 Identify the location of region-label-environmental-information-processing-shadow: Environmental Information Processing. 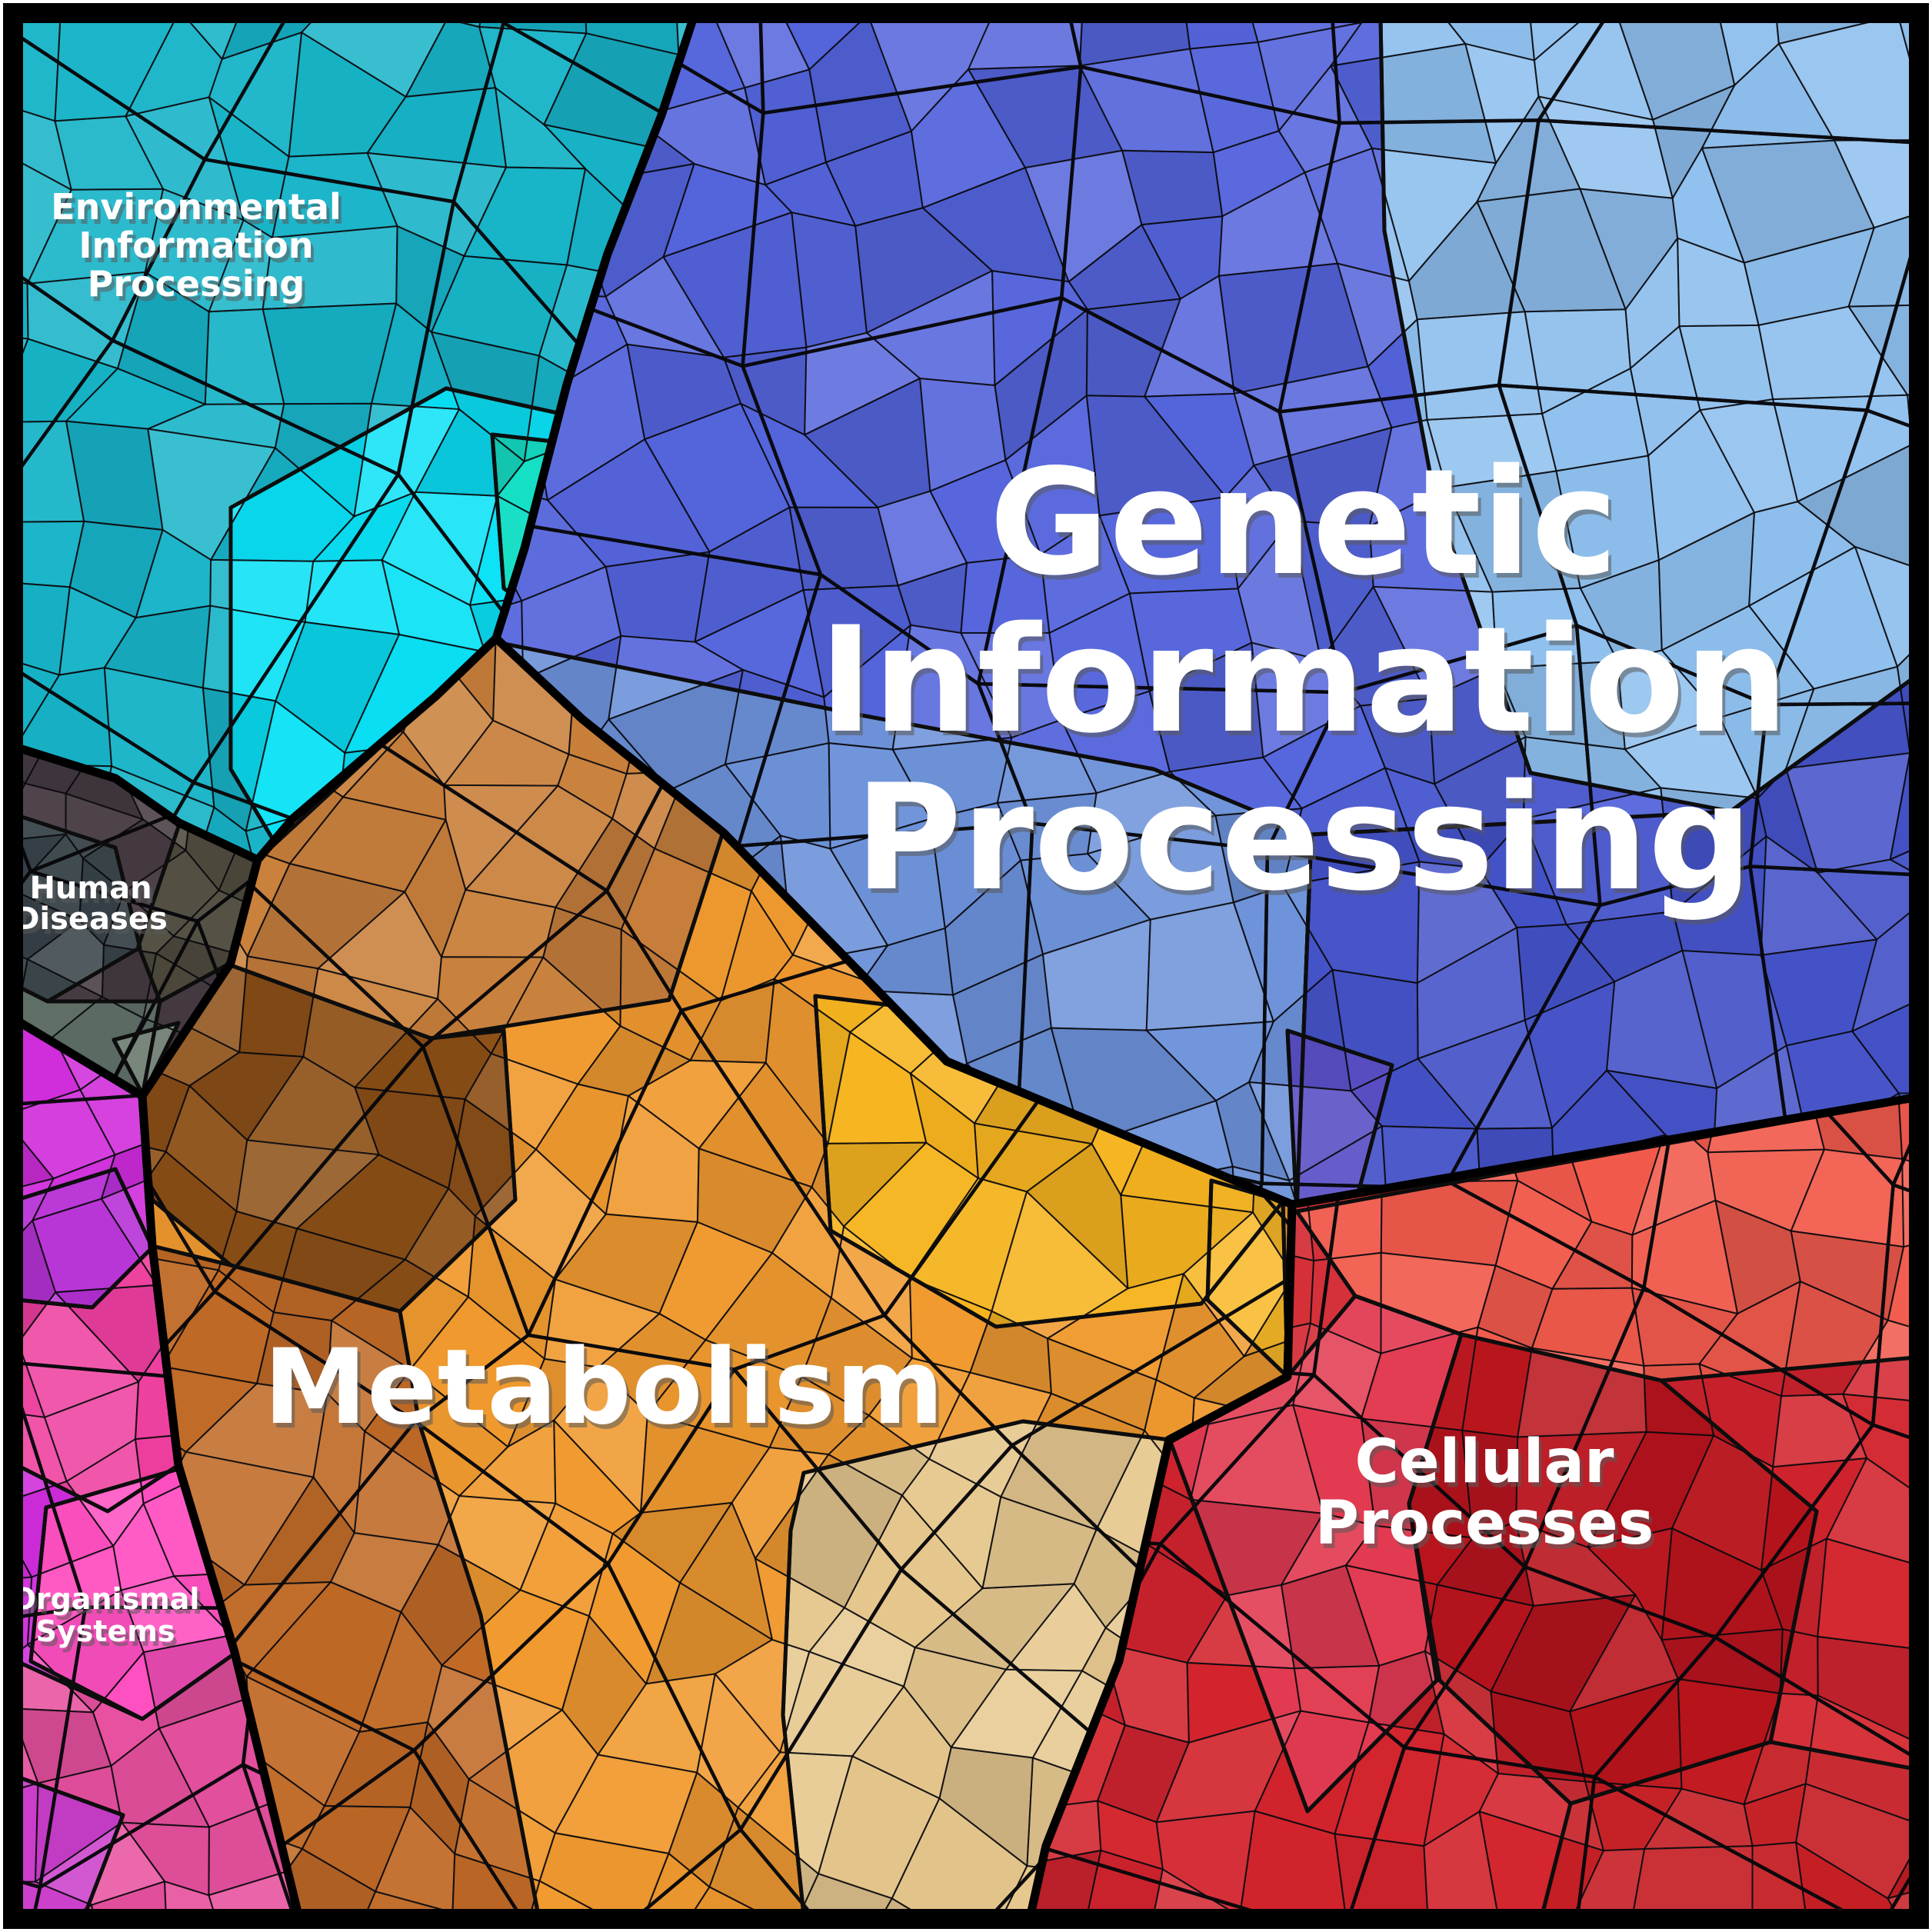
(199, 250).